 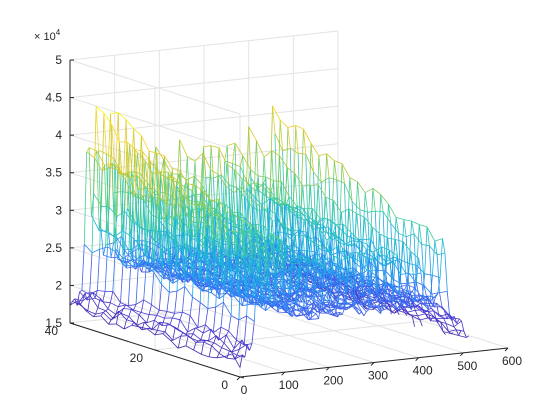 I want to click on x-tick-mark, so click(x=283, y=373).